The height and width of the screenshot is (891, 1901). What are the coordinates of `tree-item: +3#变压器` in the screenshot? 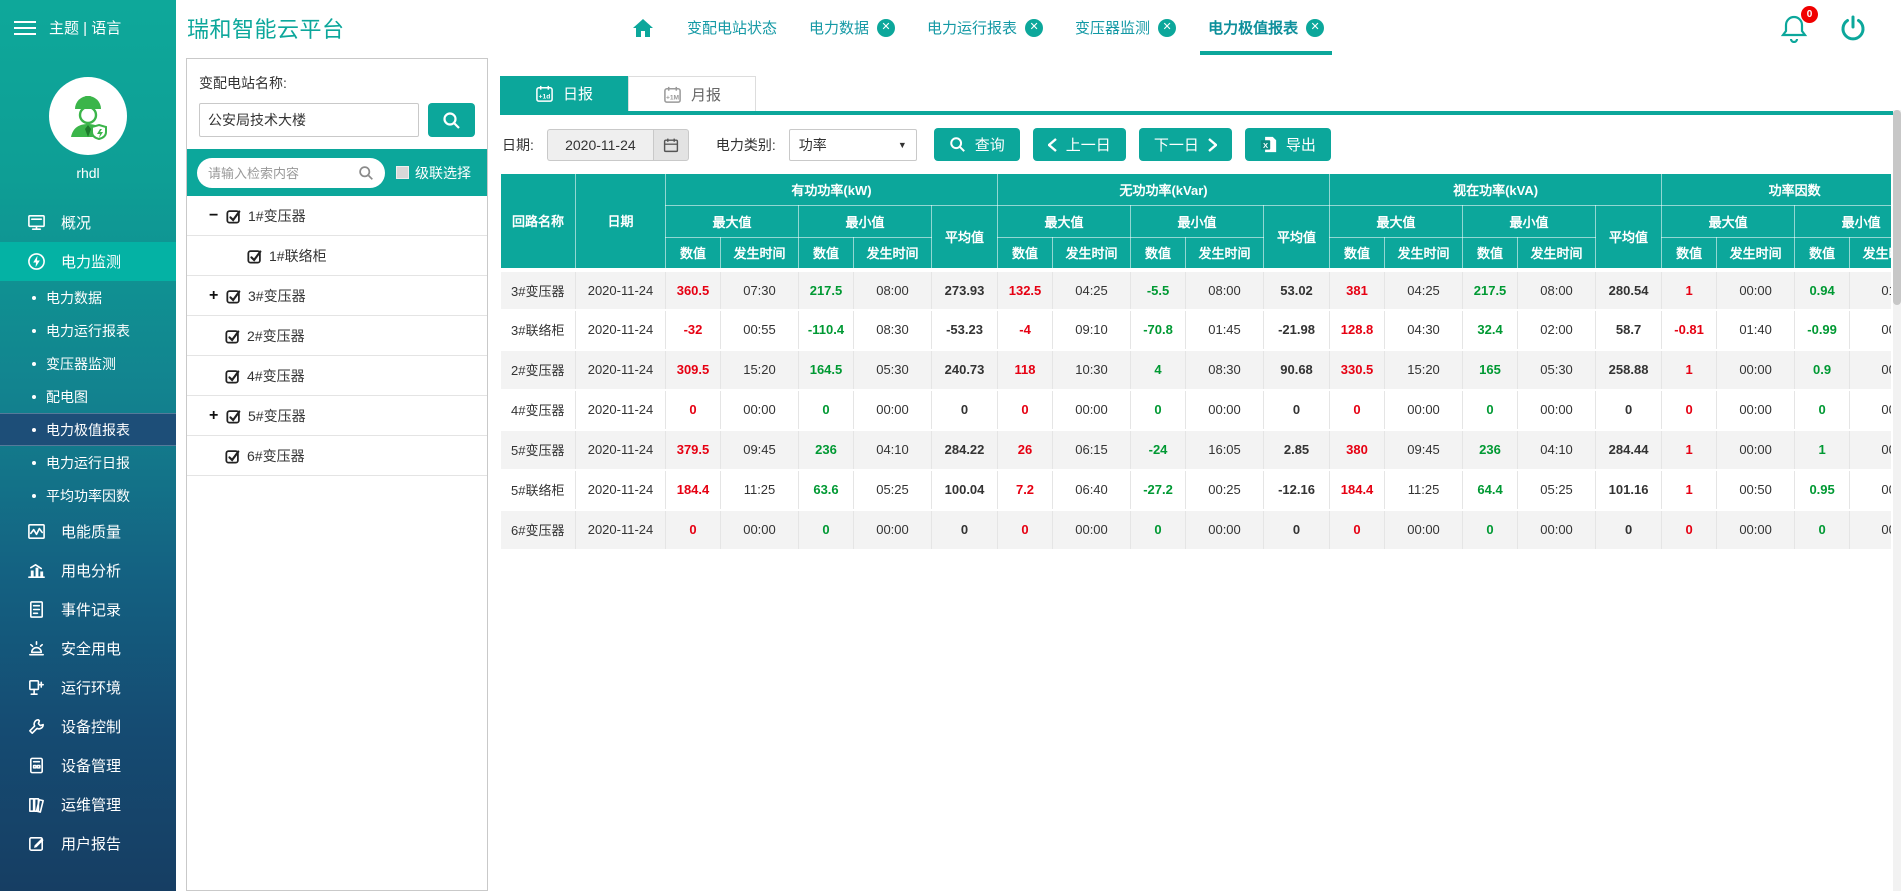 It's located at (337, 296).